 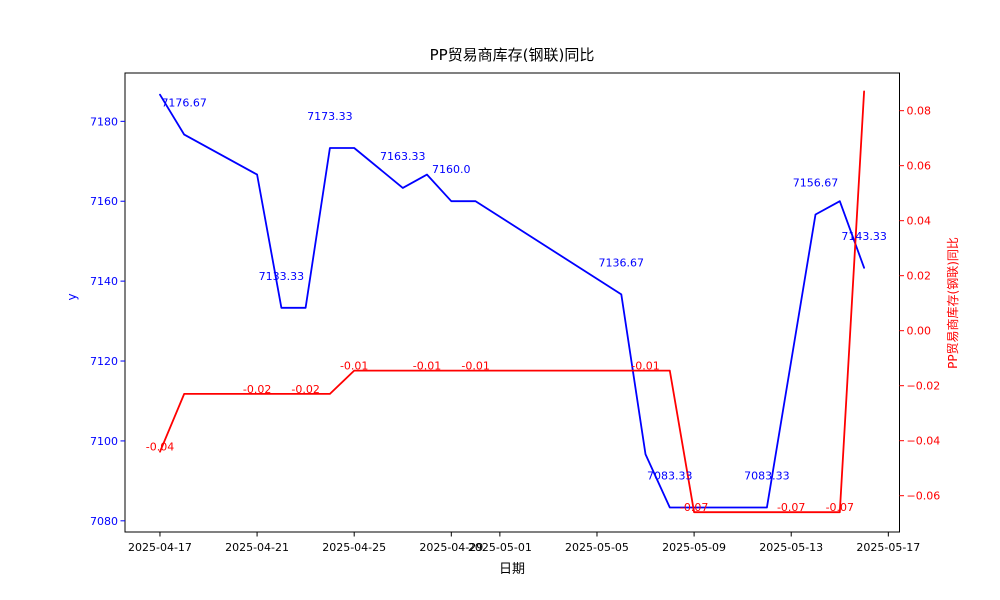 What do you see at coordinates (72, 296) in the screenshot?
I see `y-axis-label-left: y` at bounding box center [72, 296].